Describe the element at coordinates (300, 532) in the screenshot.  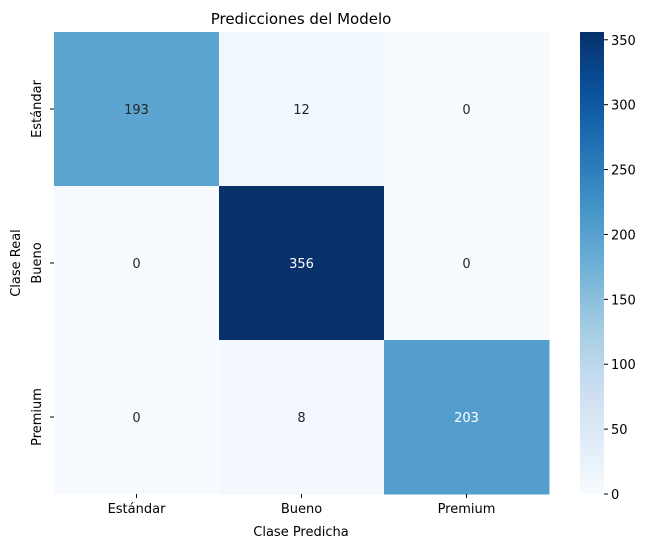
I see `x-axis-label: Clase Predicha` at that location.